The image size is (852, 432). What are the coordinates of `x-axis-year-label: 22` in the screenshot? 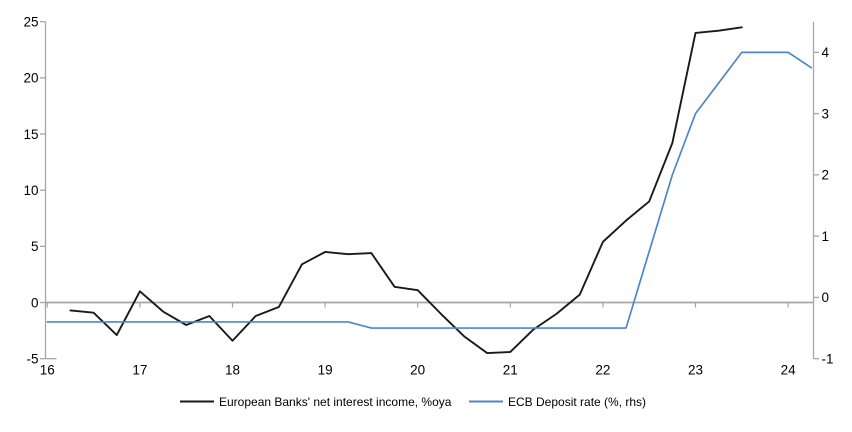 It's located at (602, 370).